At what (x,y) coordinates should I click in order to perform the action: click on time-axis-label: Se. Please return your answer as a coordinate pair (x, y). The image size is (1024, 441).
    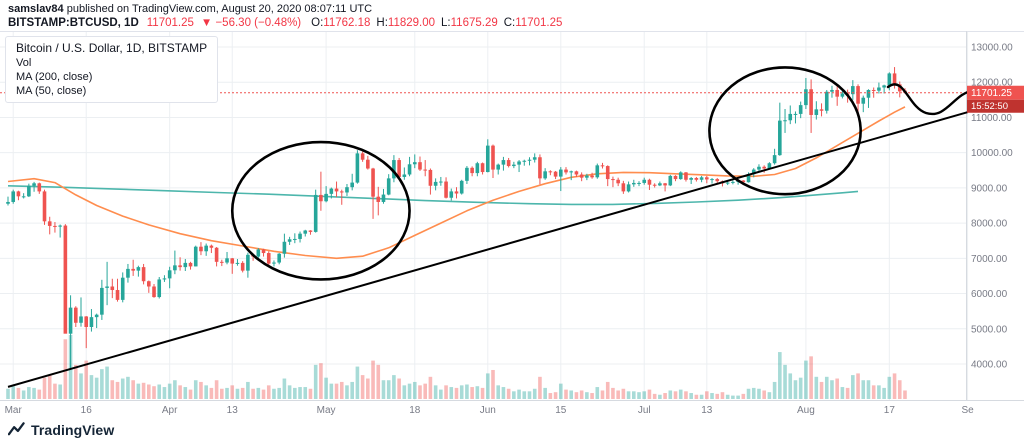
    Looking at the image, I should click on (967, 410).